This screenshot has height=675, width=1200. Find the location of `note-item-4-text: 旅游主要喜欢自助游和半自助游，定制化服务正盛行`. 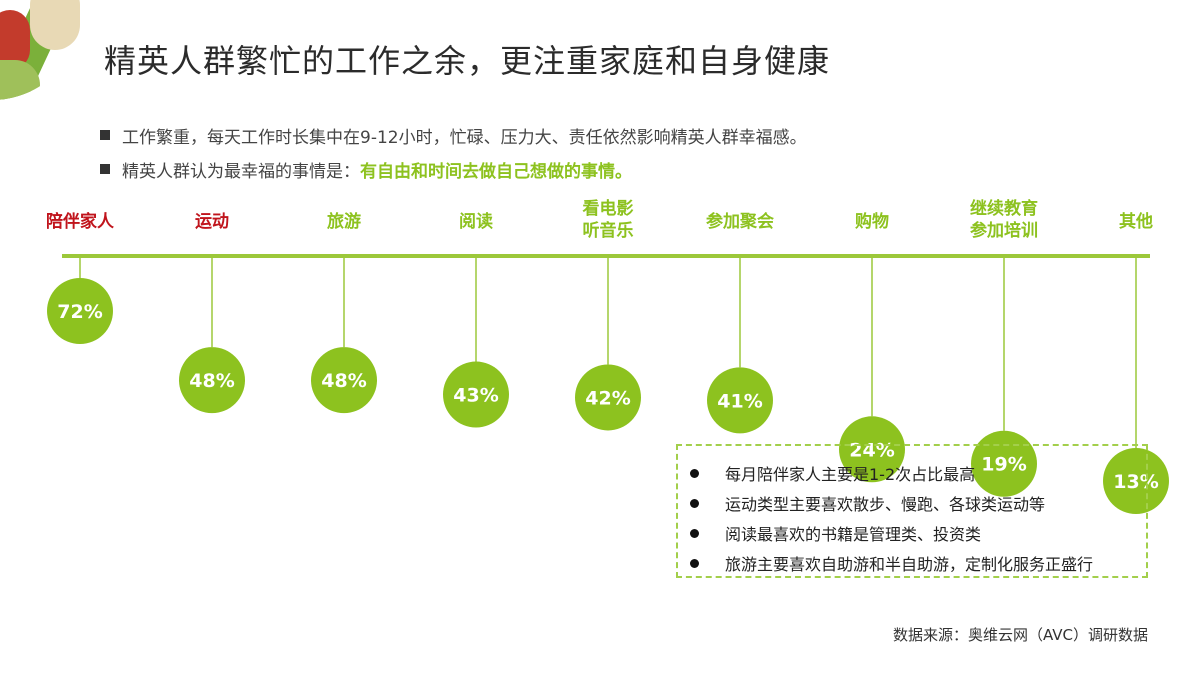

note-item-4-text: 旅游主要喜欢自助游和半自助游，定制化服务正盛行 is located at coordinates (909, 564).